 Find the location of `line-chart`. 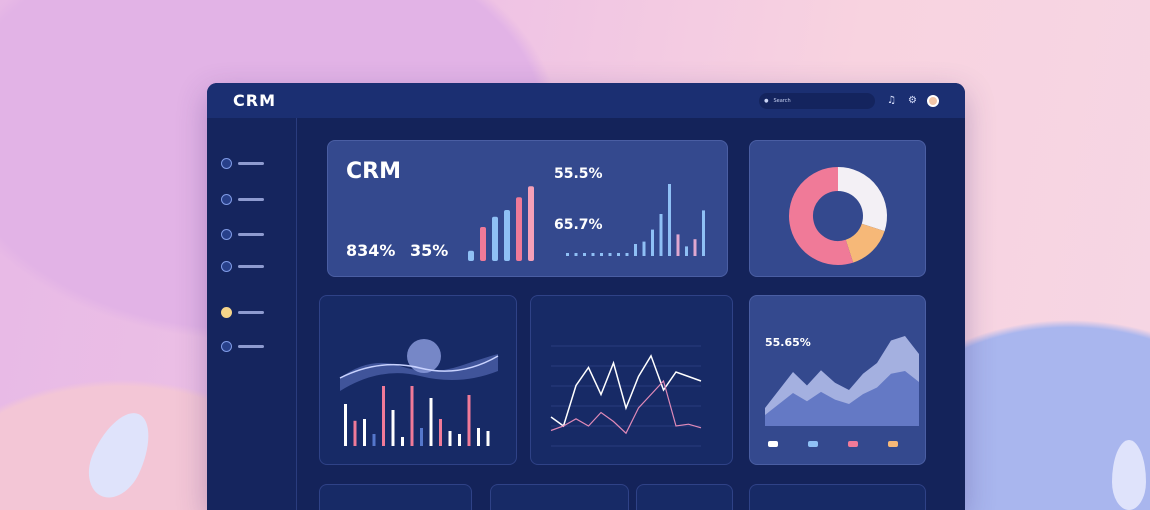

line-chart is located at coordinates (626, 396).